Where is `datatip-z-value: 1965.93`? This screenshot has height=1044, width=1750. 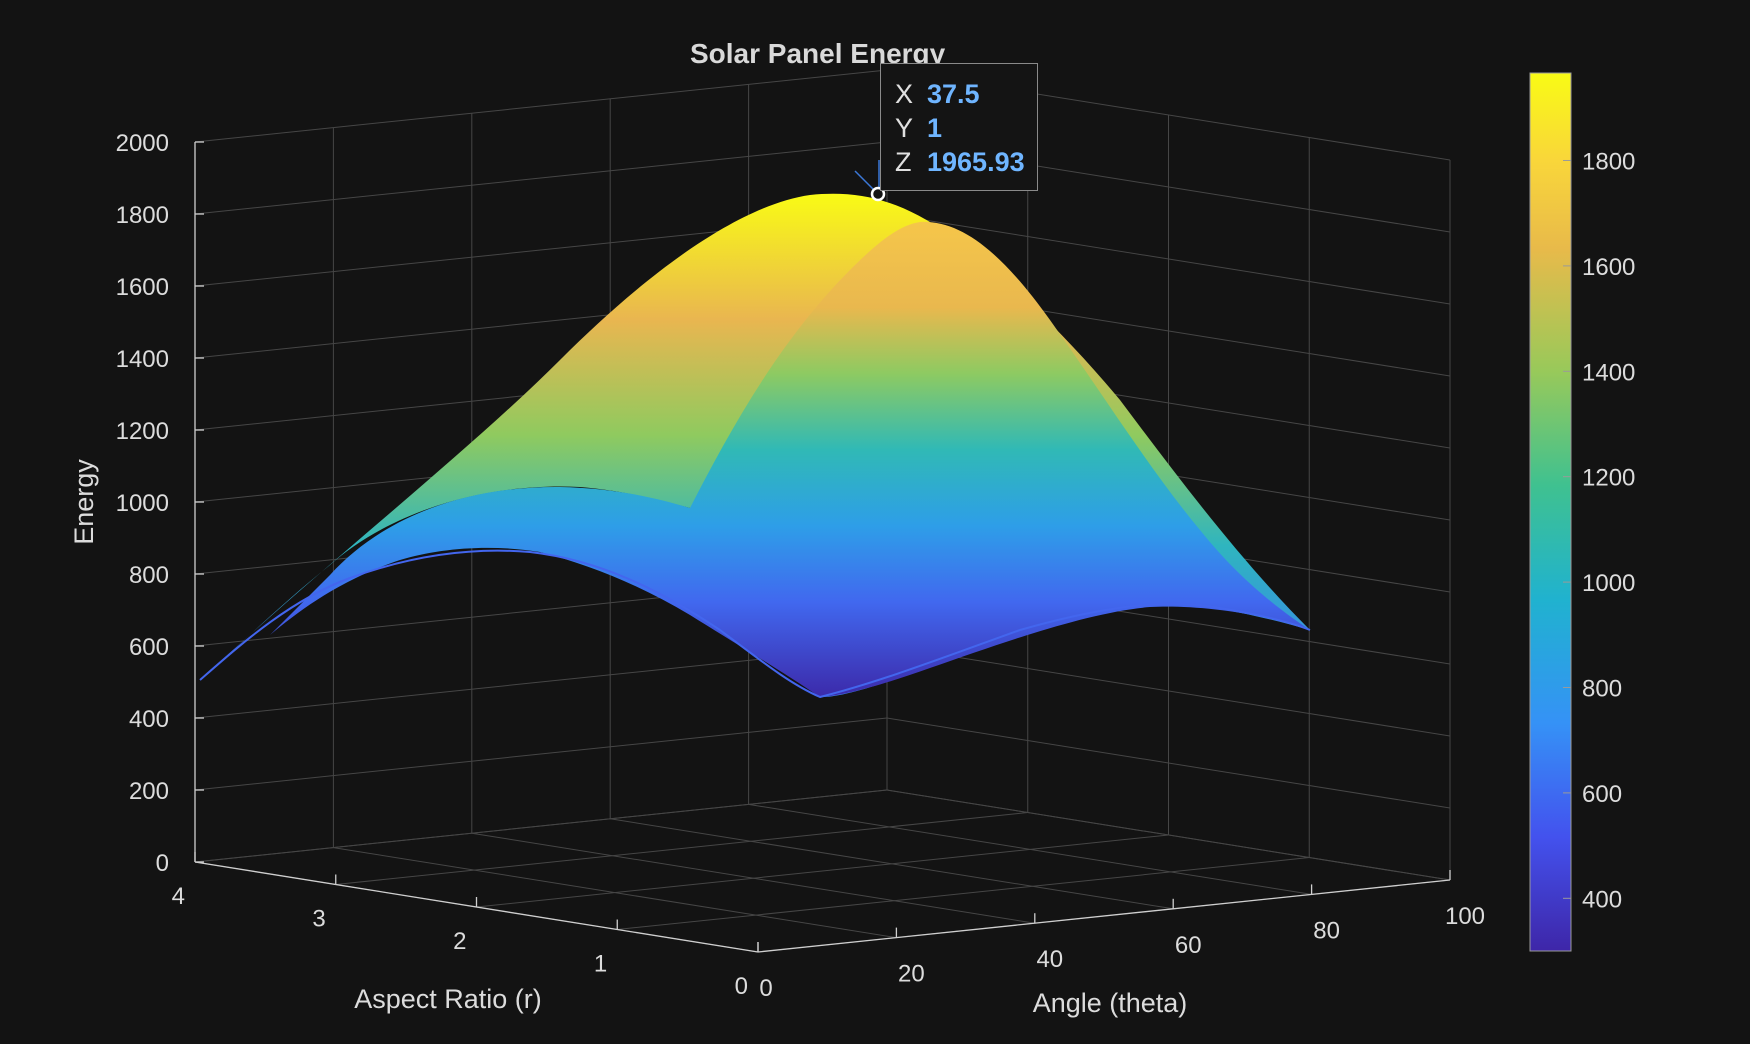
datatip-z-value: 1965.93 is located at coordinates (976, 162).